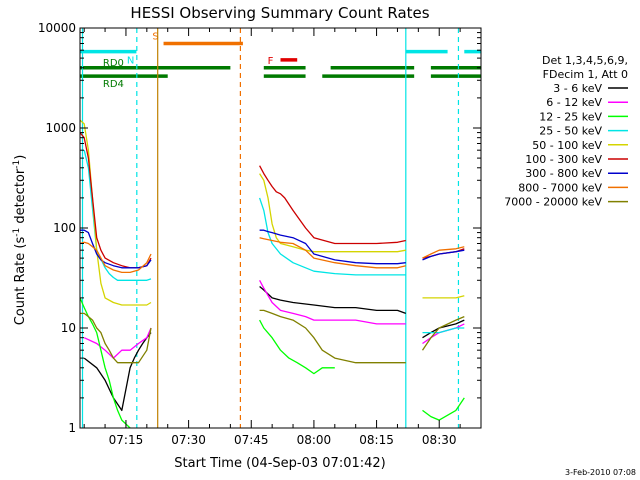 This screenshot has width=640, height=480. I want to click on x-tick-label: 07:30, so click(188, 440).